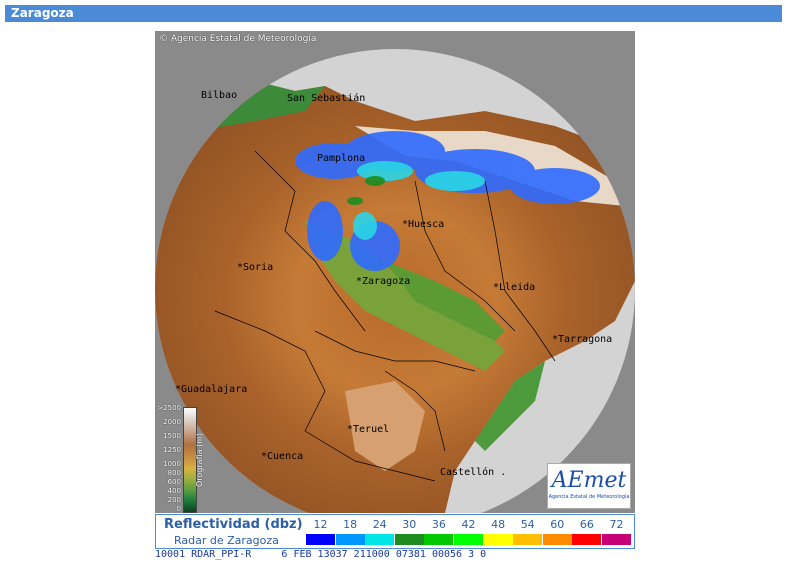 Image resolution: width=792 pixels, height=581 pixels. What do you see at coordinates (320, 531) in the screenshot?
I see `scale-step: 12` at bounding box center [320, 531].